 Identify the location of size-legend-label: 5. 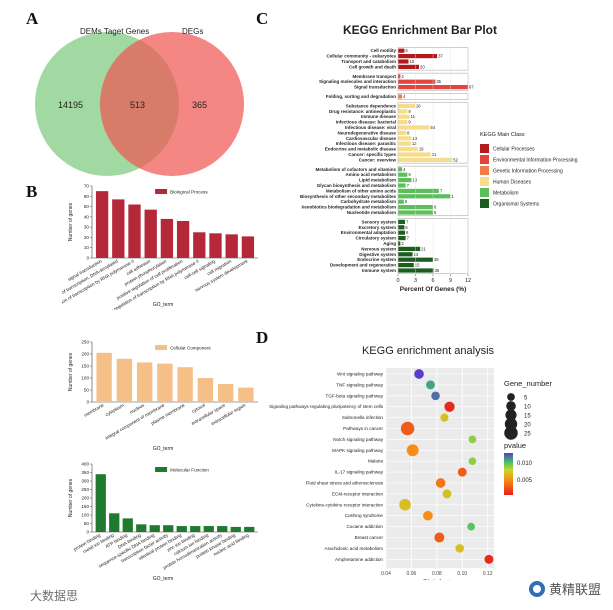
(526, 399).